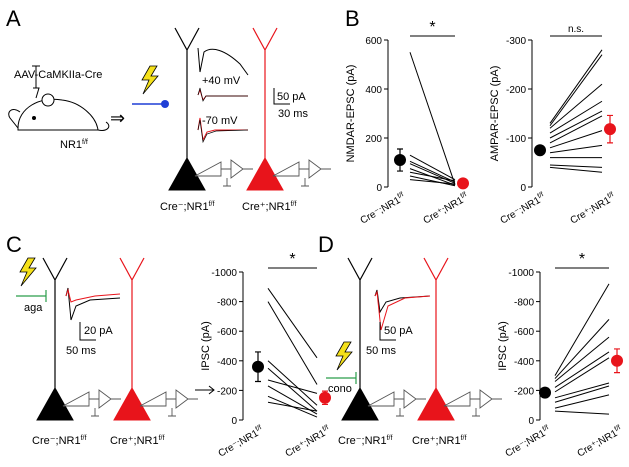 This screenshot has width=629, height=467. What do you see at coordinates (387, 331) in the screenshot?
I see `scale-bar` at bounding box center [387, 331].